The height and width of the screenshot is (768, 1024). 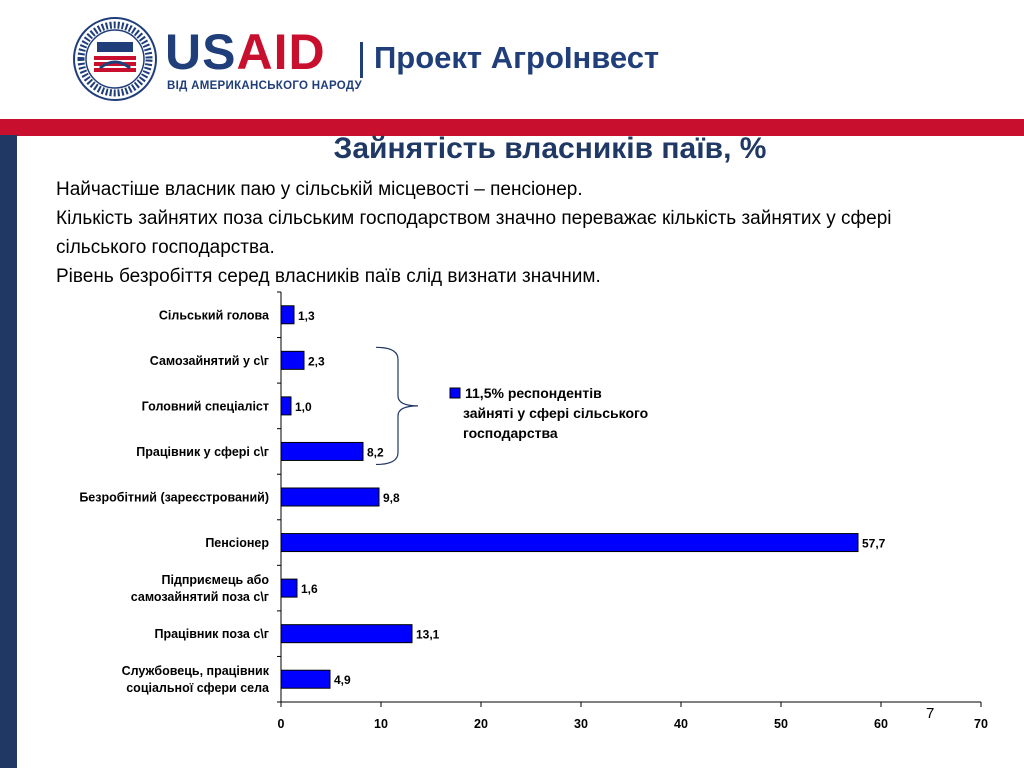 What do you see at coordinates (303, 407) in the screenshot?
I see `bar-value-label: 1,0` at bounding box center [303, 407].